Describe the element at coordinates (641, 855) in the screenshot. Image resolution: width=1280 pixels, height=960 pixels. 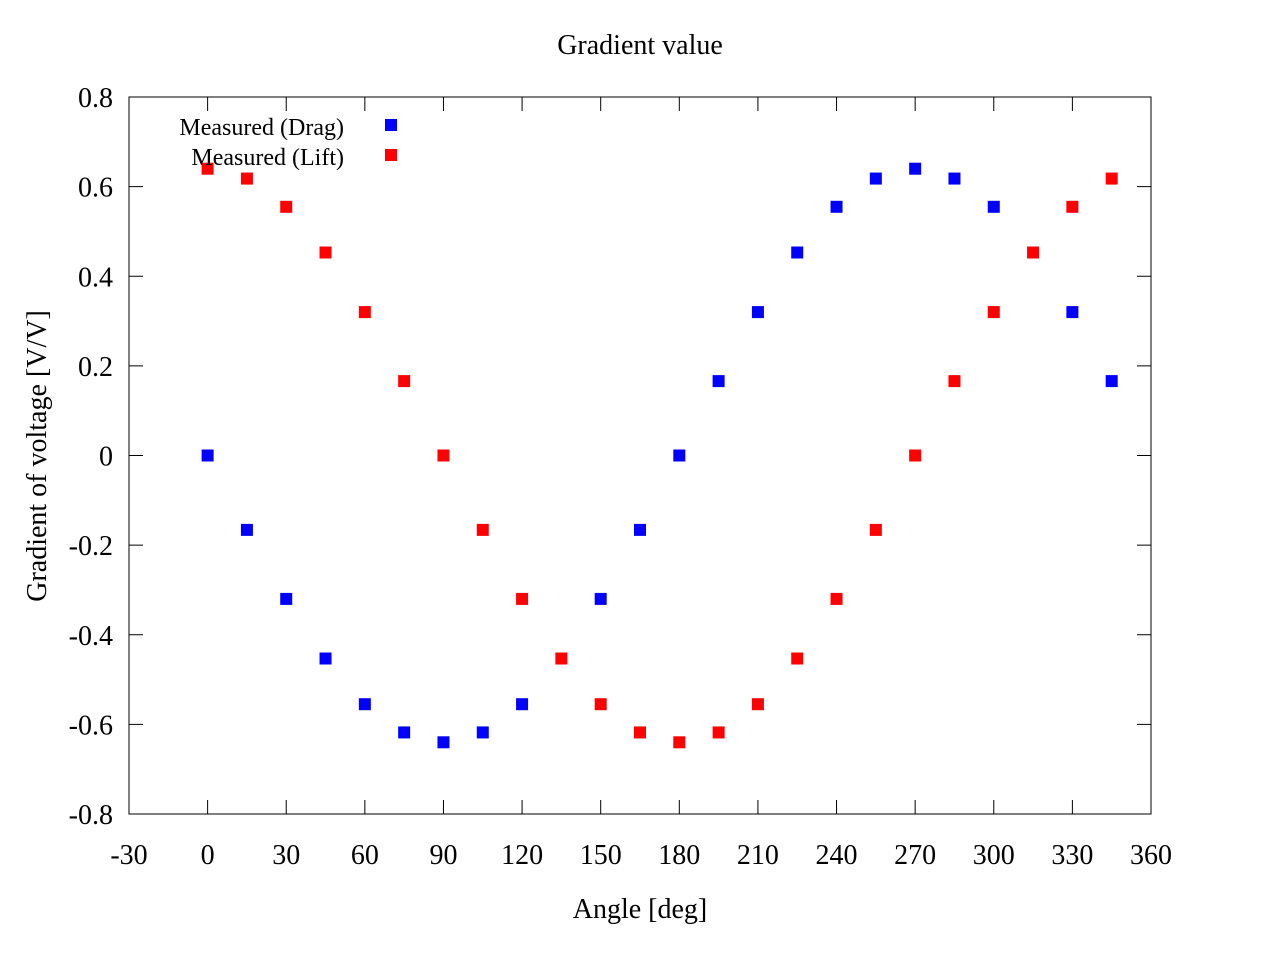
I see `x-tick-labels: -30 0 30 60 90 120 150 180 210 240 270 300 330 360` at that location.